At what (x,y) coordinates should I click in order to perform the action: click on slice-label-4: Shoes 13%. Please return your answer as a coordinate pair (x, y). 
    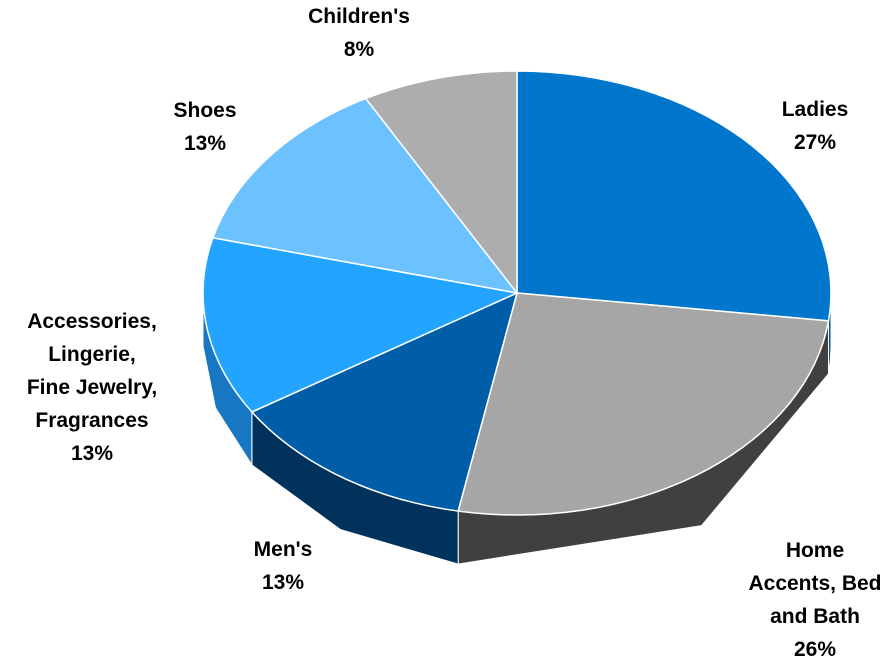
    Looking at the image, I should click on (204, 127).